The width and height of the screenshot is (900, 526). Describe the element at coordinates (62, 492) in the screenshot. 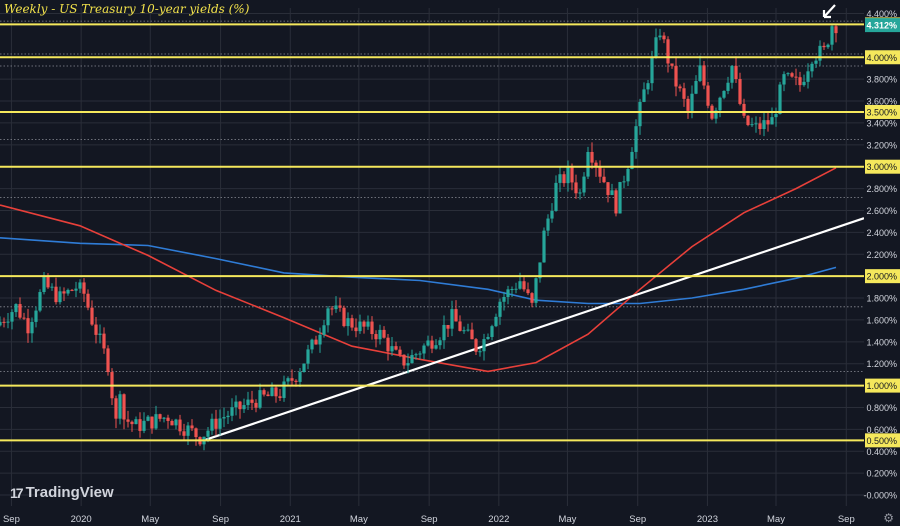

I see `tradingview-logo: 17 TradingView` at that location.